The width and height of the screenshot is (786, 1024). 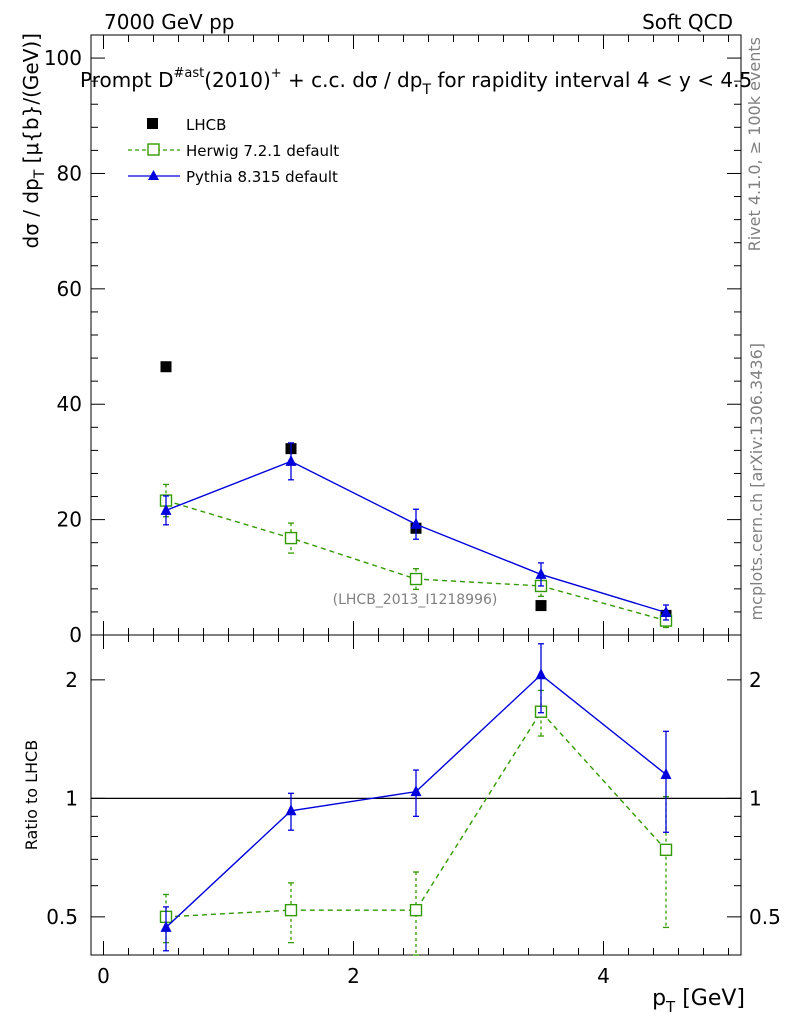 What do you see at coordinates (33, 140) in the screenshot?
I see `main-y-axis-label: dσ / dpT [μ{b}/(GeV)]` at bounding box center [33, 140].